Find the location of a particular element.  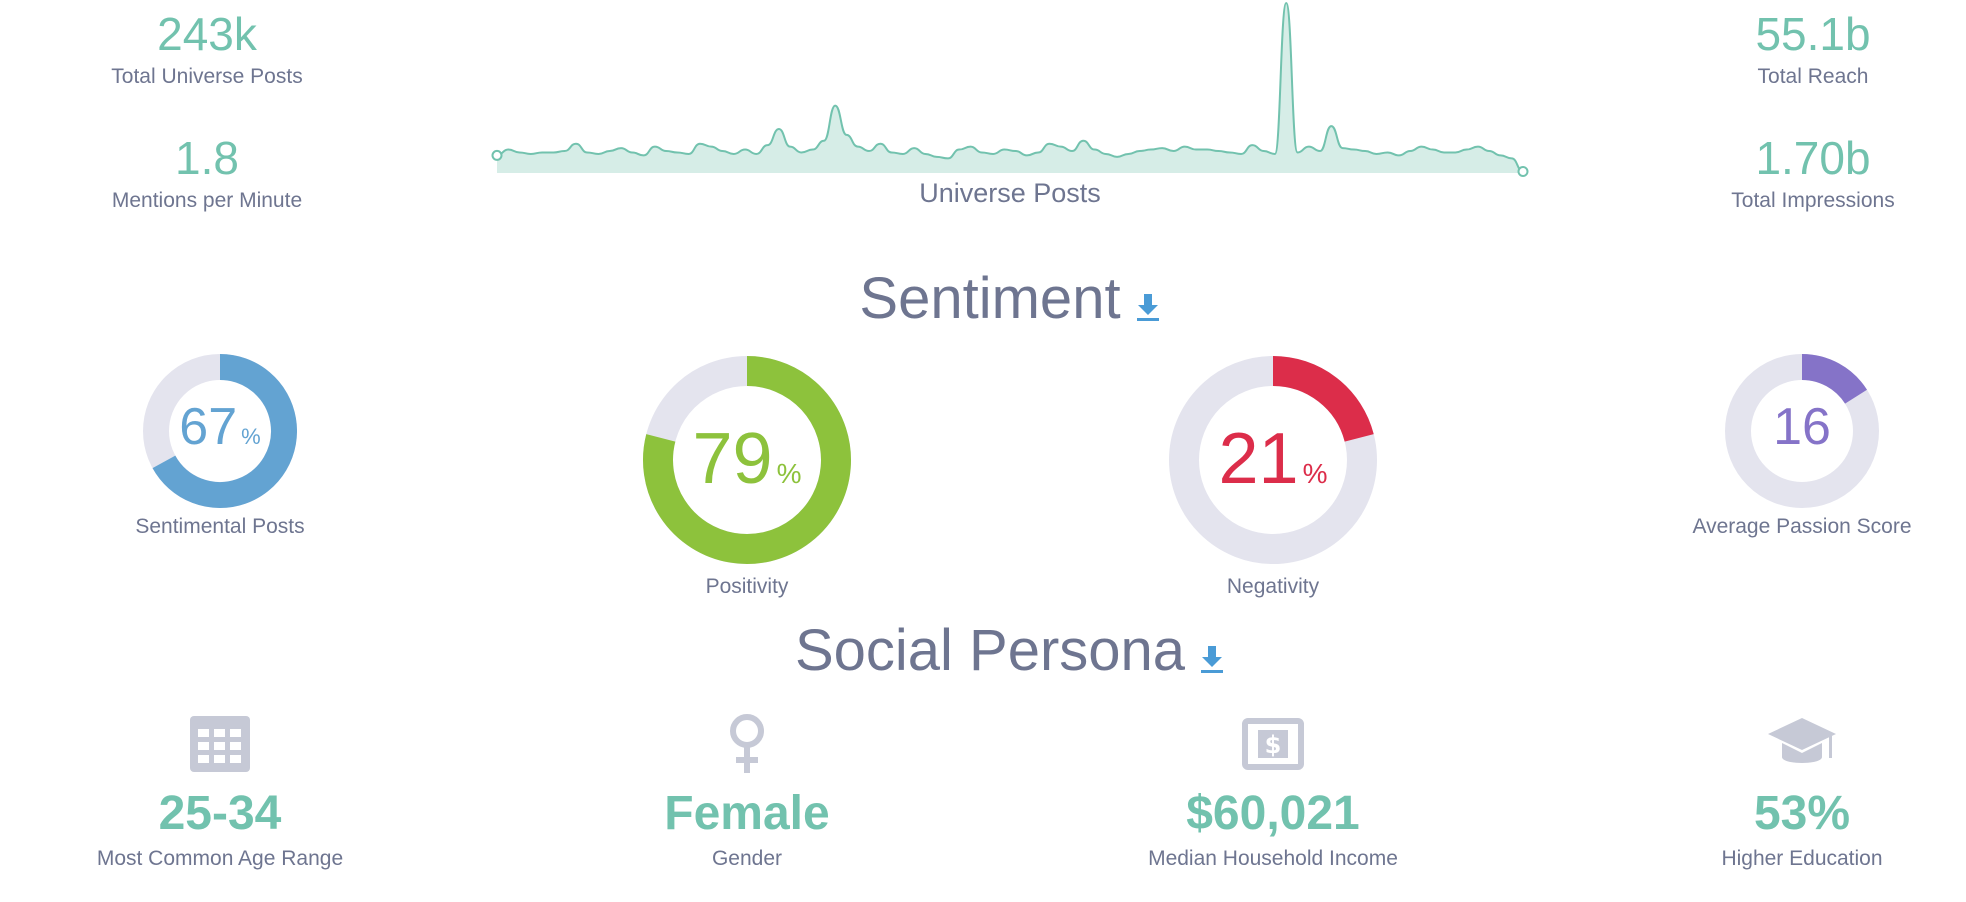

stat-value: 1.8 is located at coordinates (207, 158).